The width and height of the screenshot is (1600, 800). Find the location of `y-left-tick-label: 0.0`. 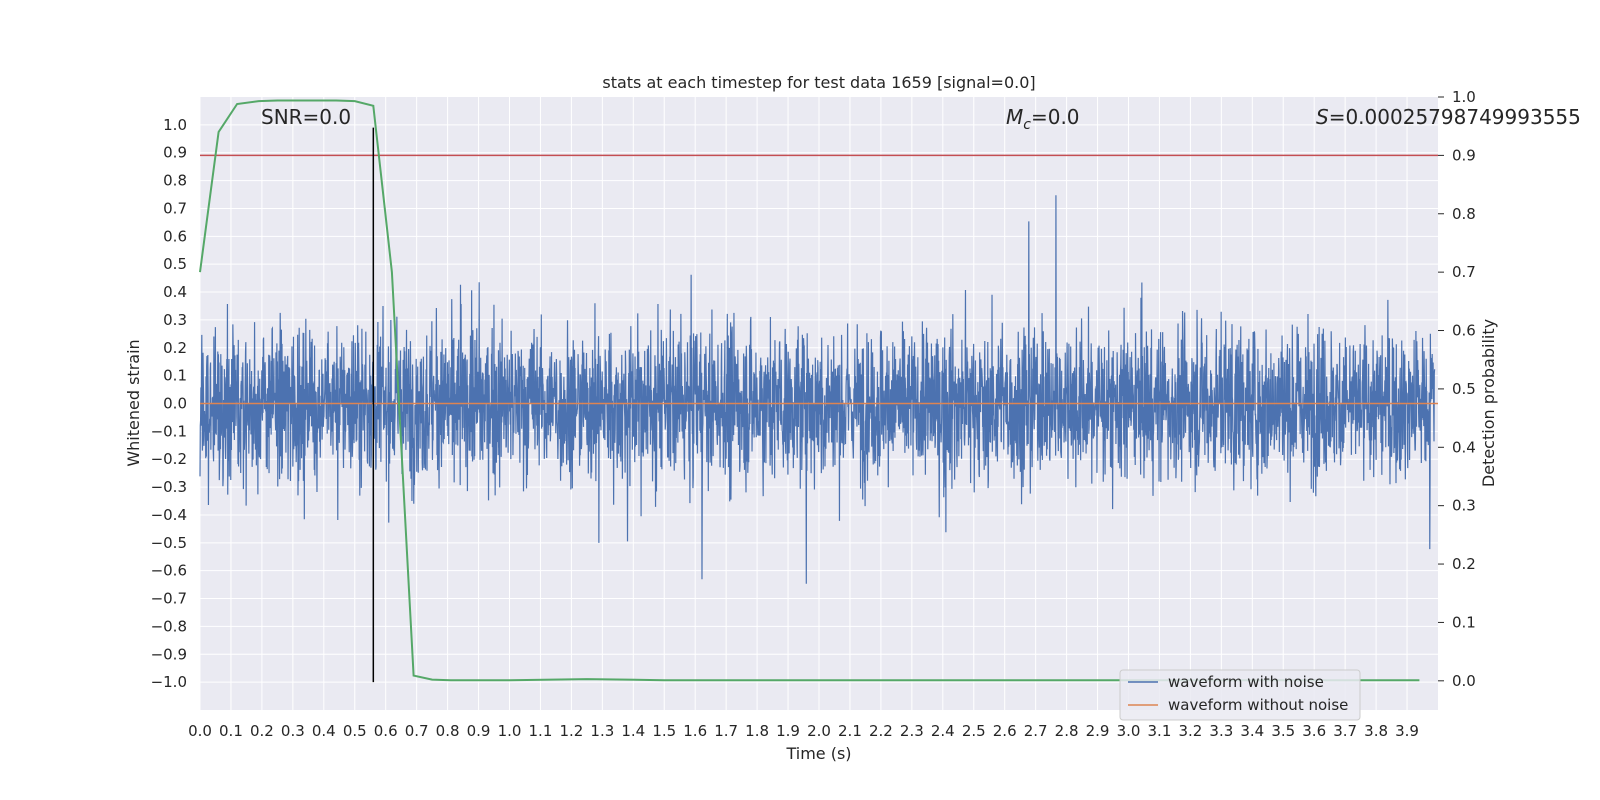

y-left-tick-label: 0.0 is located at coordinates (175, 404).